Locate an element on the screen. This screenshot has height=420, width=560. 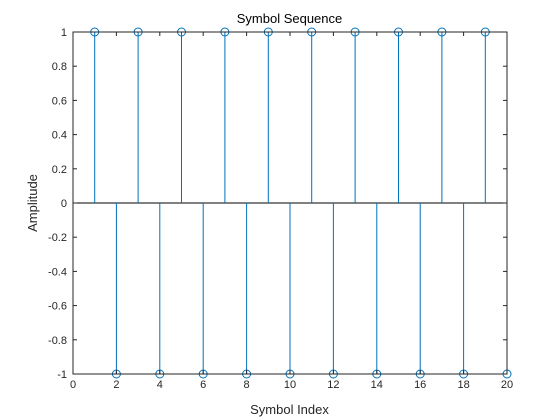
x-tick-label: 20 is located at coordinates (507, 385).